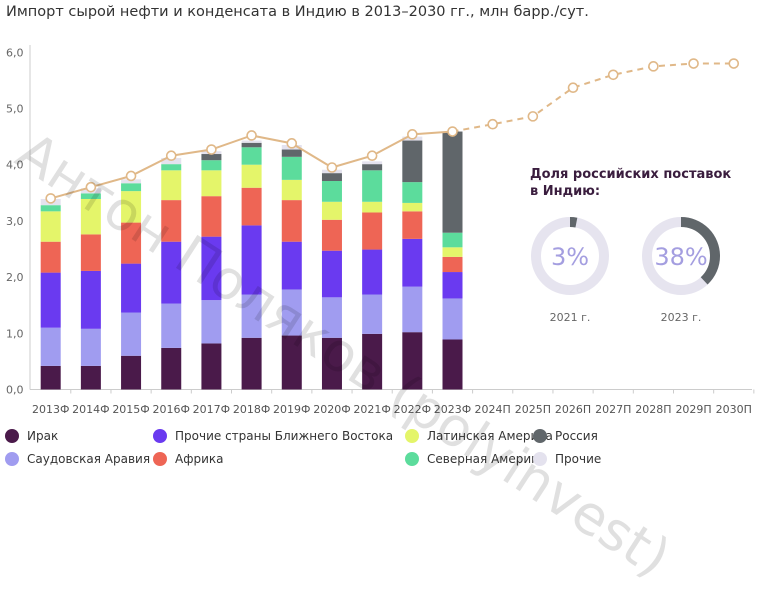 Image resolution: width=758 pixels, height=589 pixels. I want to click on y-tick-label: 2,0, so click(15, 277).